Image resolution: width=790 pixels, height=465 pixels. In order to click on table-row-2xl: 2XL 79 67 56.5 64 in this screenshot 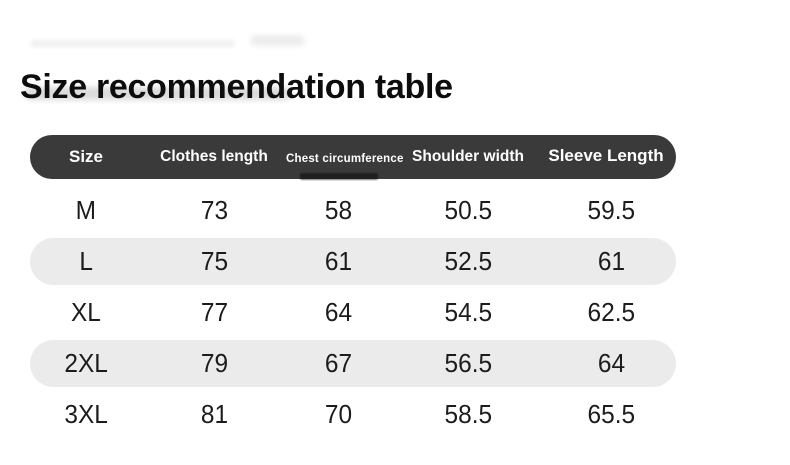, I will do `click(353, 363)`.